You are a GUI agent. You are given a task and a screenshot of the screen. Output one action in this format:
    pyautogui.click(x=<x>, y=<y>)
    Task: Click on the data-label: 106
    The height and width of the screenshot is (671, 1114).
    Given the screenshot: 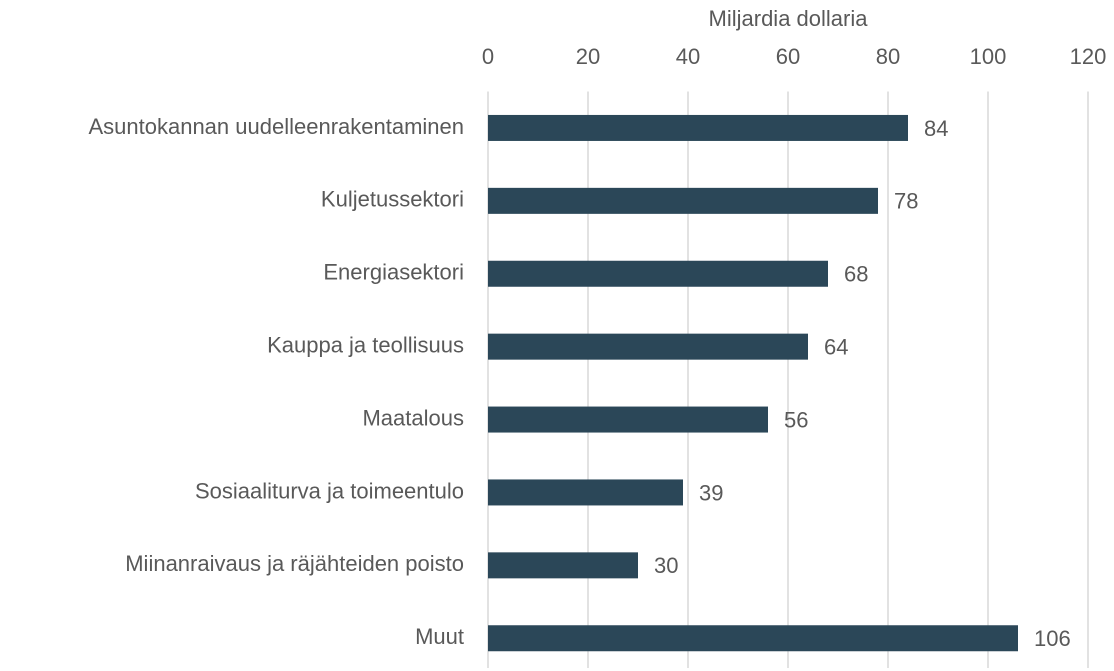 What is the action you would take?
    pyautogui.click(x=1052, y=638)
    